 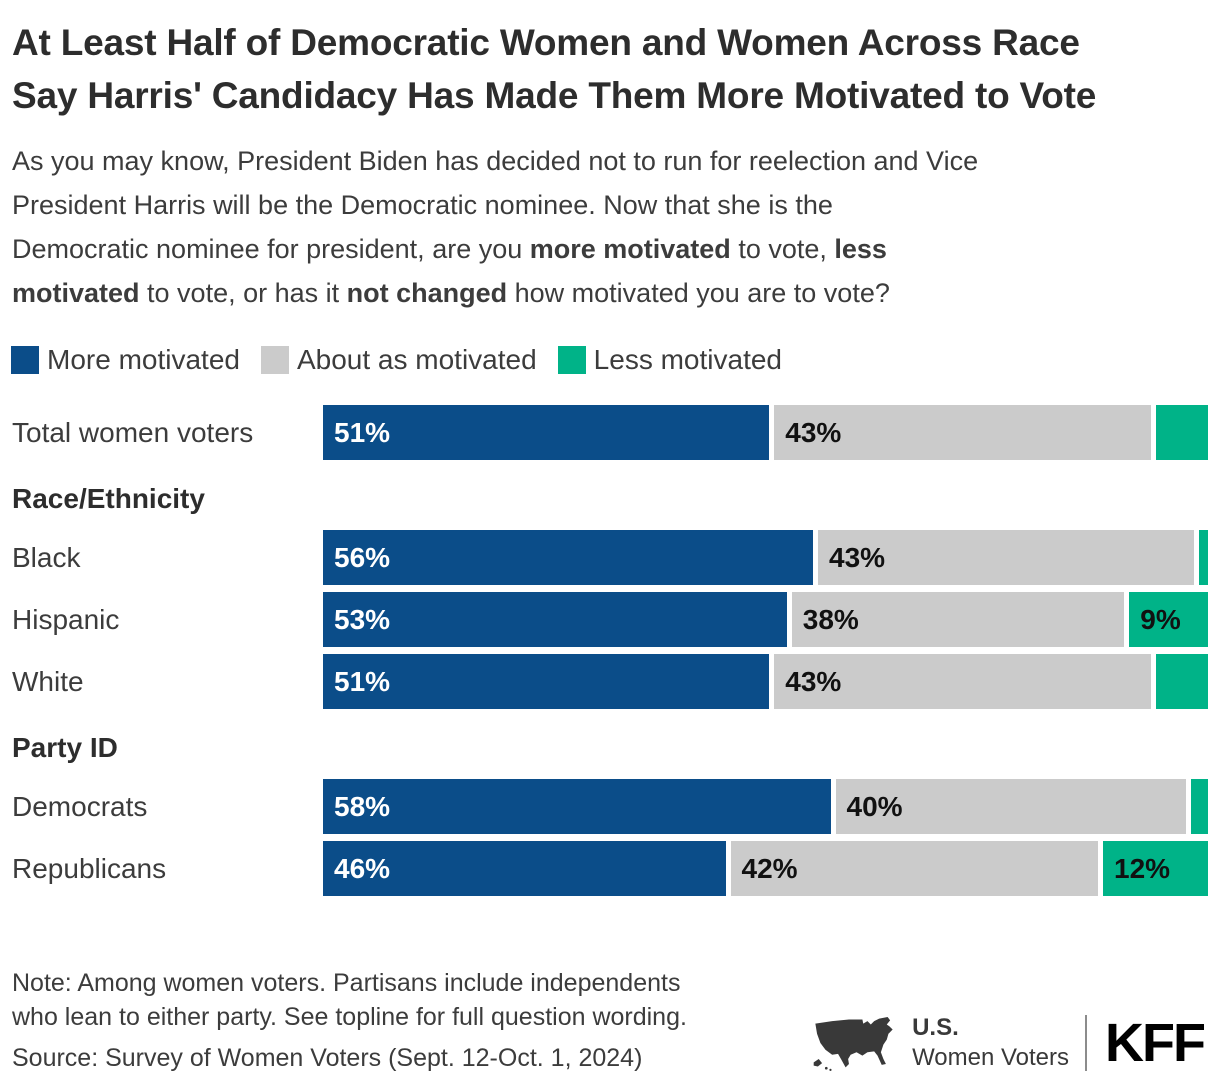 What do you see at coordinates (524, 868) in the screenshot?
I see `bar-segment-more-motivated: 46%` at bounding box center [524, 868].